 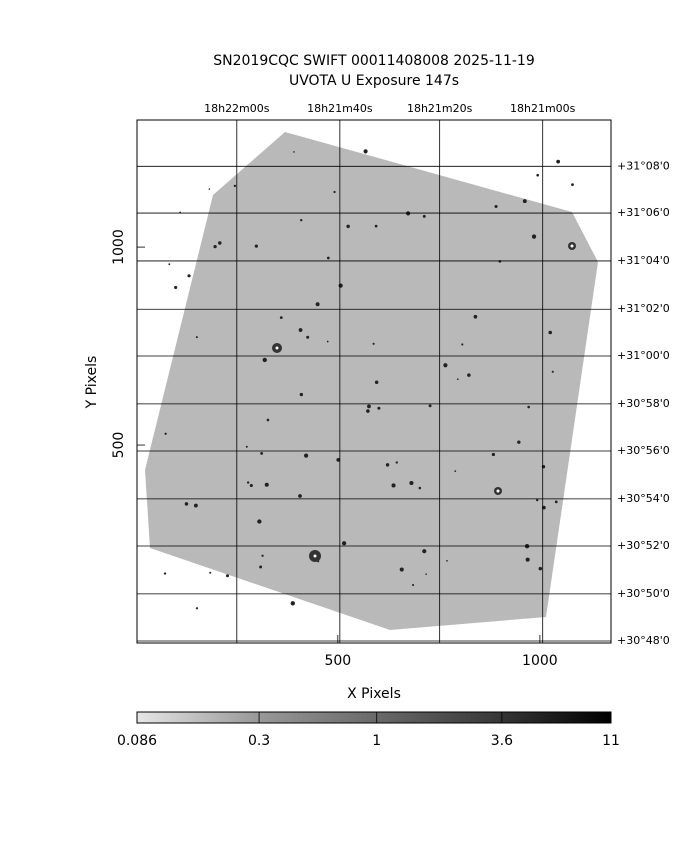 I want to click on chart-title: SN2019CQC SWIFT 00011408008 2025-11-19, so click(x=373, y=61).